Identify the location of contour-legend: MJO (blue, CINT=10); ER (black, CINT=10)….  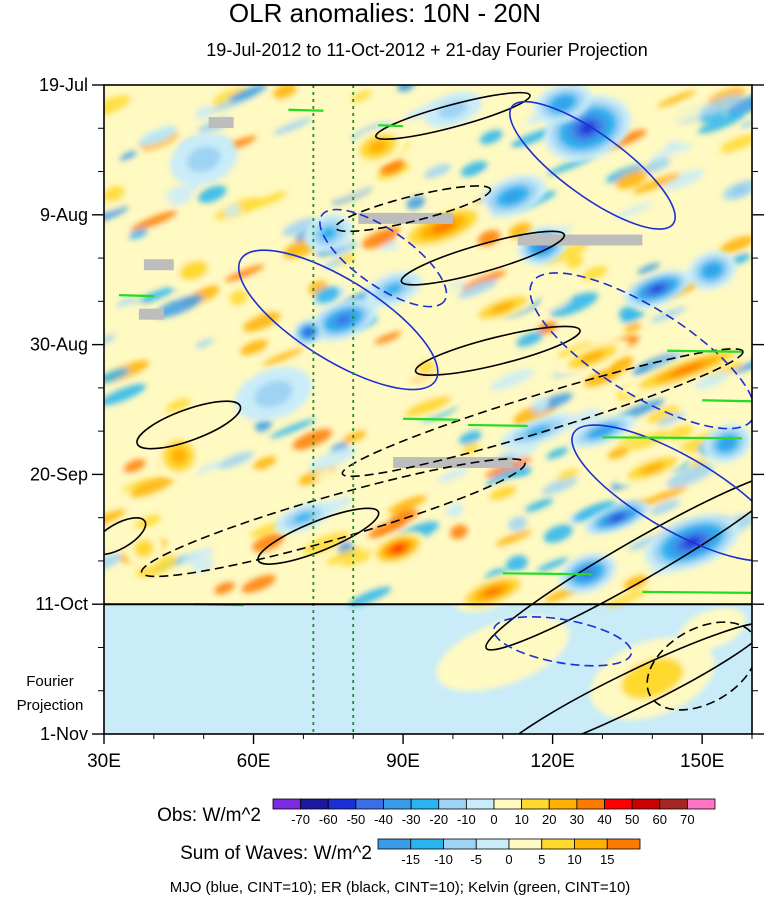
(400, 887).